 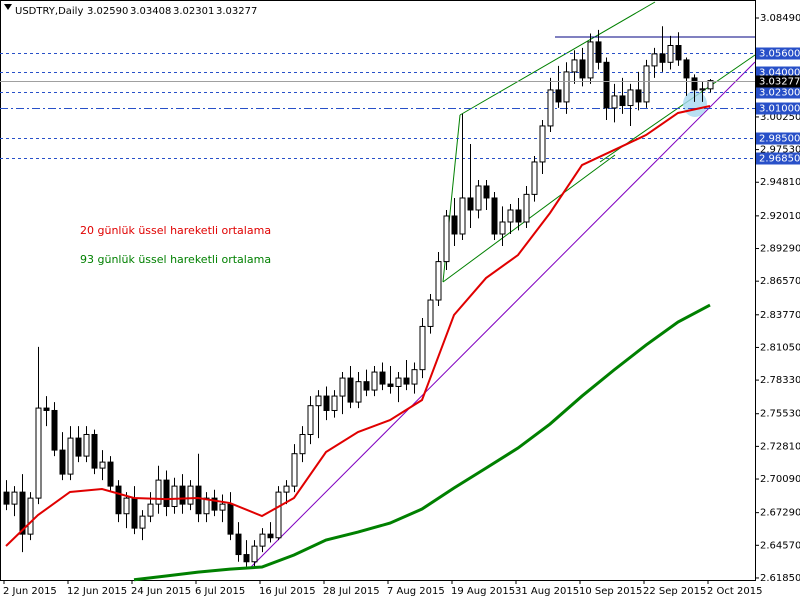 What do you see at coordinates (780, 380) in the screenshot?
I see `y-tick-label: 2.78330` at bounding box center [780, 380].